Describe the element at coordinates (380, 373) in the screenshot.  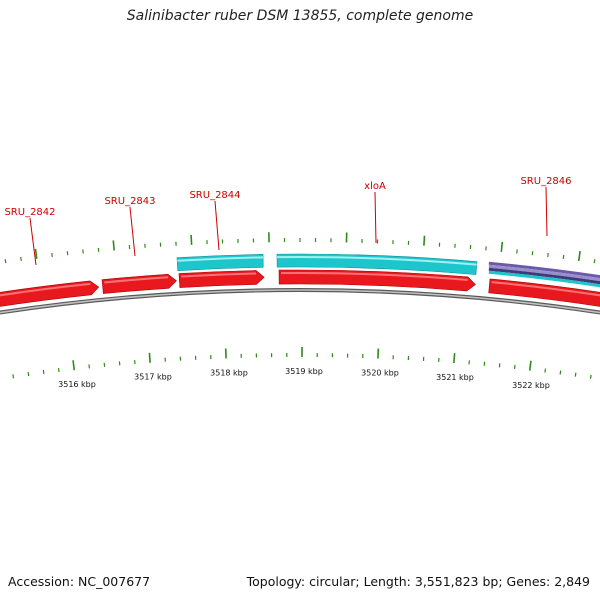
I see `kbp-label-5: 3520 kbp` at that location.